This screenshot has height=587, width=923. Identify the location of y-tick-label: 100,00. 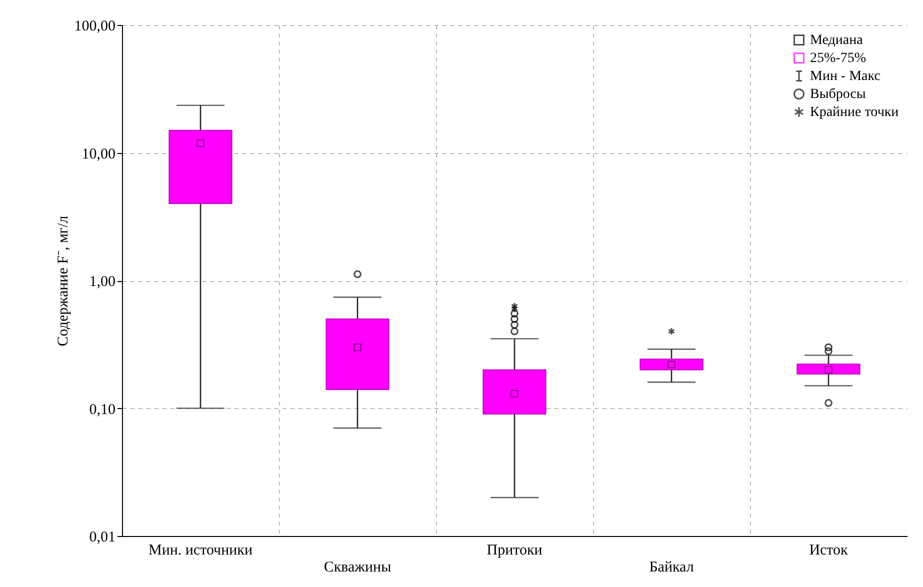
(95, 26).